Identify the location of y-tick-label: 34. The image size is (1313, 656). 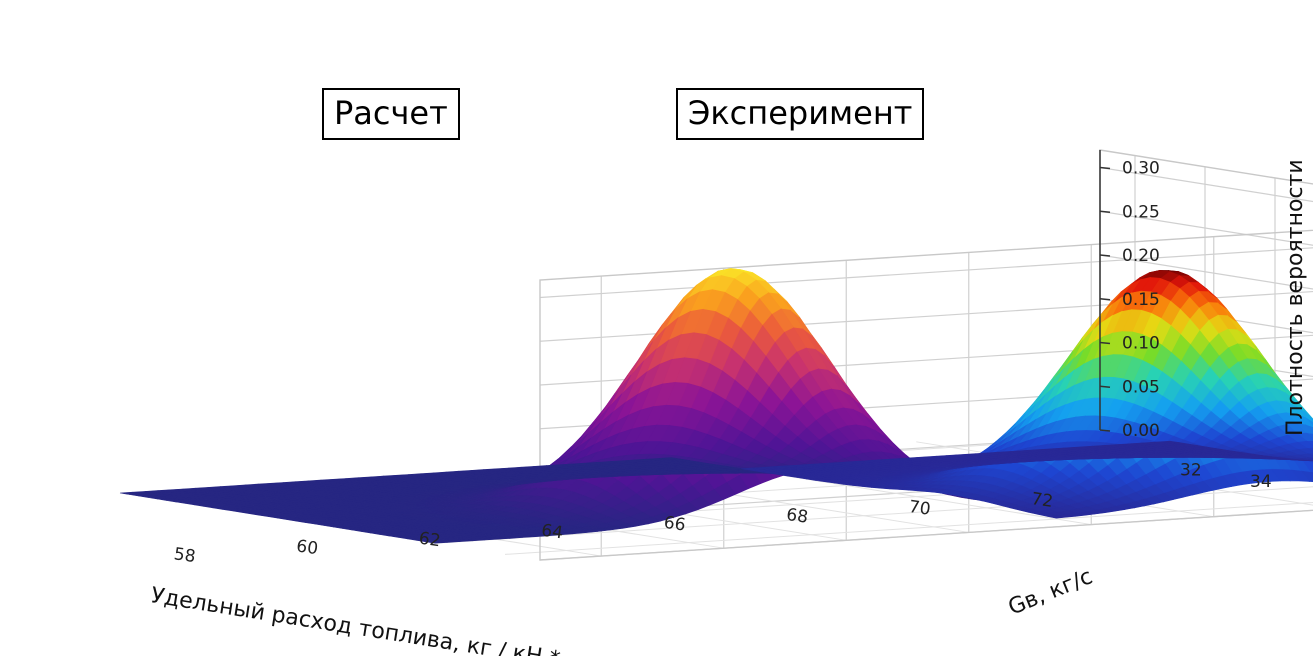
(1261, 482).